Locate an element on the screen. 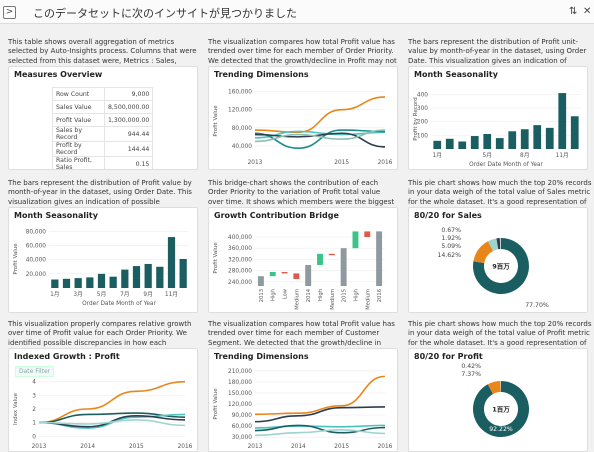 This screenshot has width=594, height=452. pie-slice-label: 1.92% is located at coordinates (451, 238).